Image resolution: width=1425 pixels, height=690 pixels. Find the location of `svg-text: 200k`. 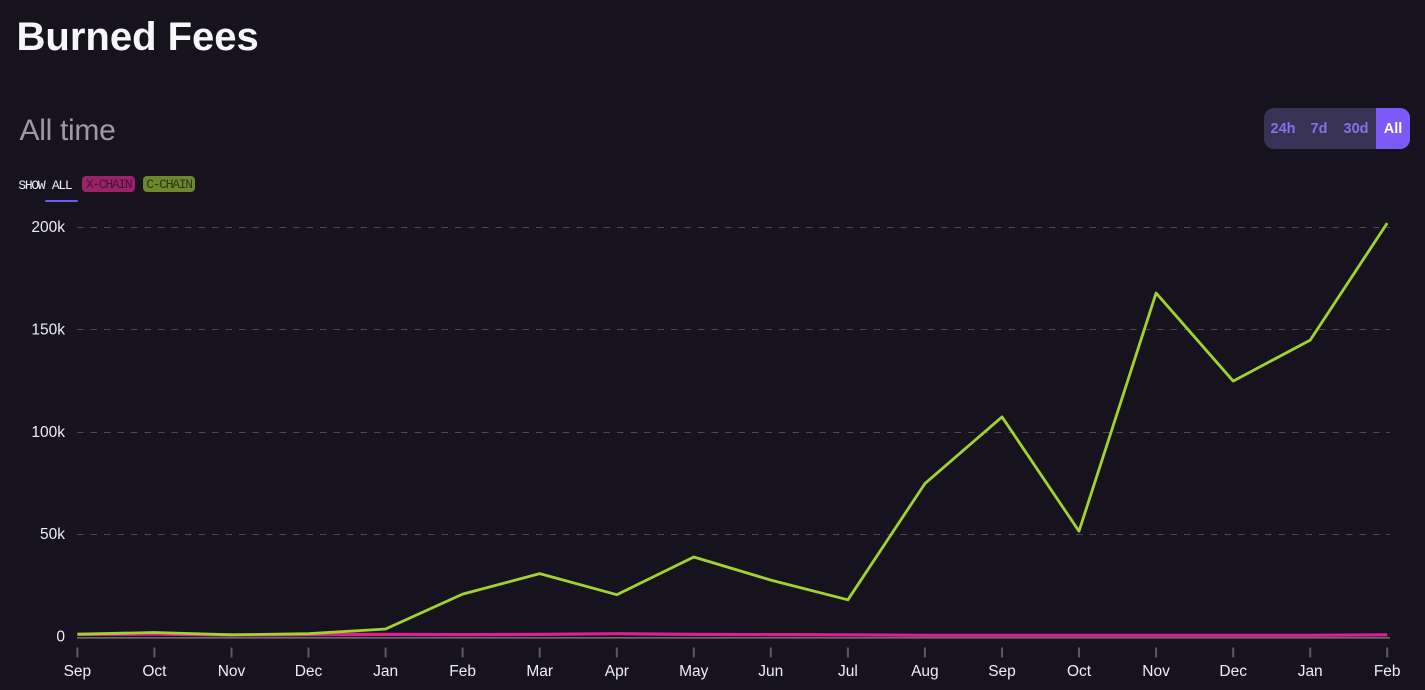

svg-text: 200k is located at coordinates (48, 227).